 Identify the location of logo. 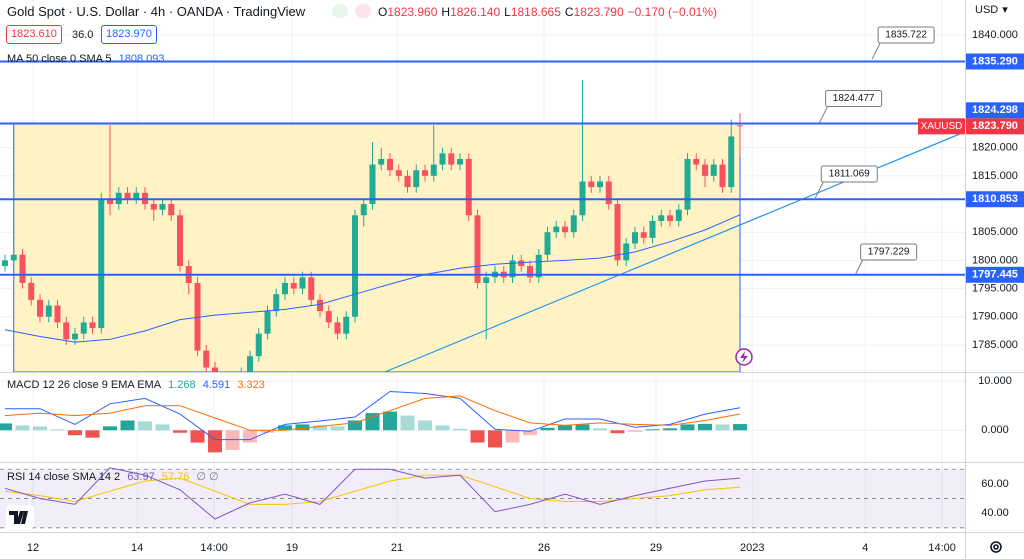
(18, 517).